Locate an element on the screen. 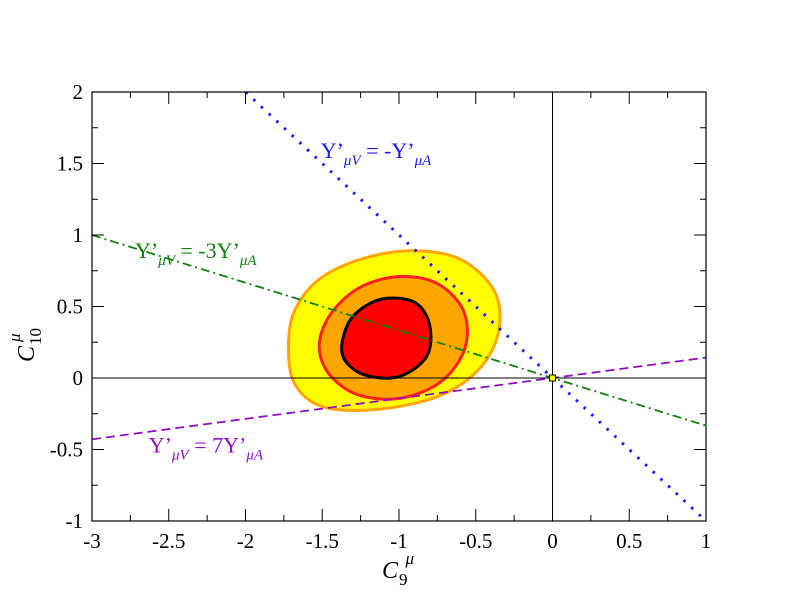 This screenshot has width=792, height=612. x-tick-label: 1 is located at coordinates (706, 541).